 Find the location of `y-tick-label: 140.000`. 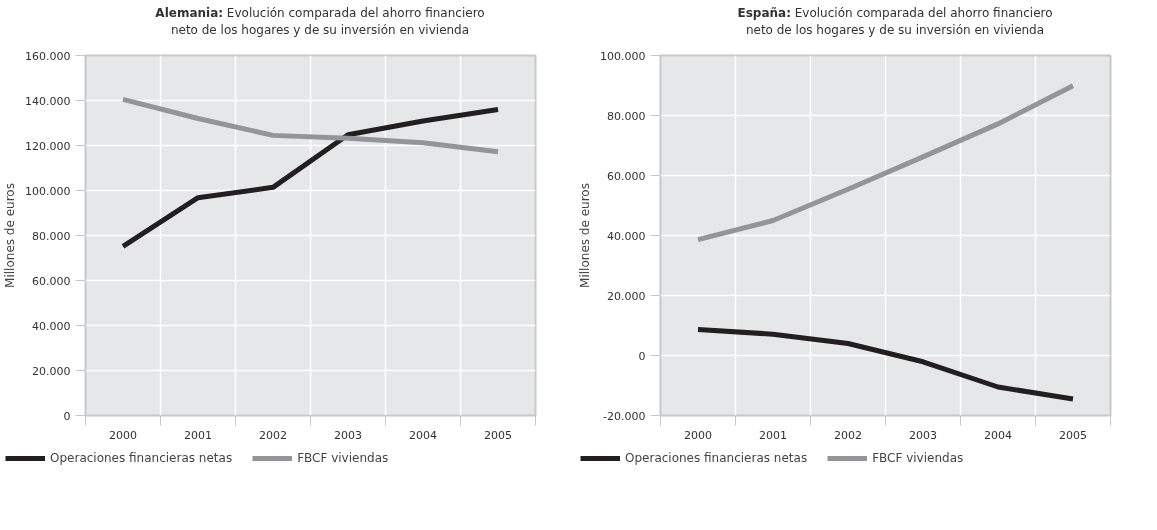

y-tick-label: 140.000 is located at coordinates (48, 101).